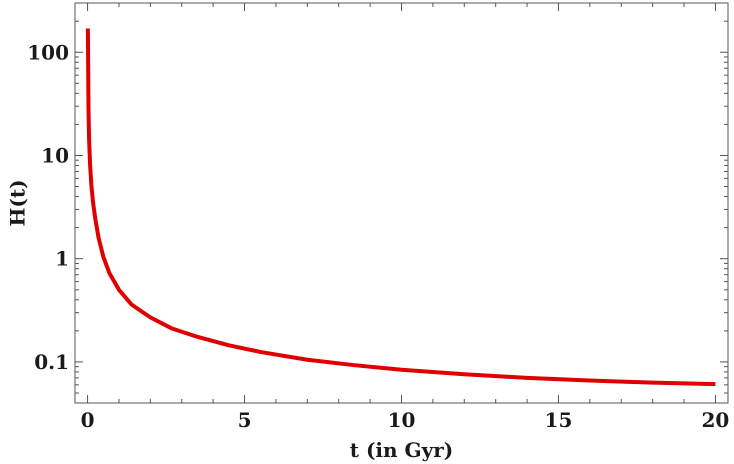 This screenshot has height=464, width=734. I want to click on x-tick-label: 10, so click(402, 420).